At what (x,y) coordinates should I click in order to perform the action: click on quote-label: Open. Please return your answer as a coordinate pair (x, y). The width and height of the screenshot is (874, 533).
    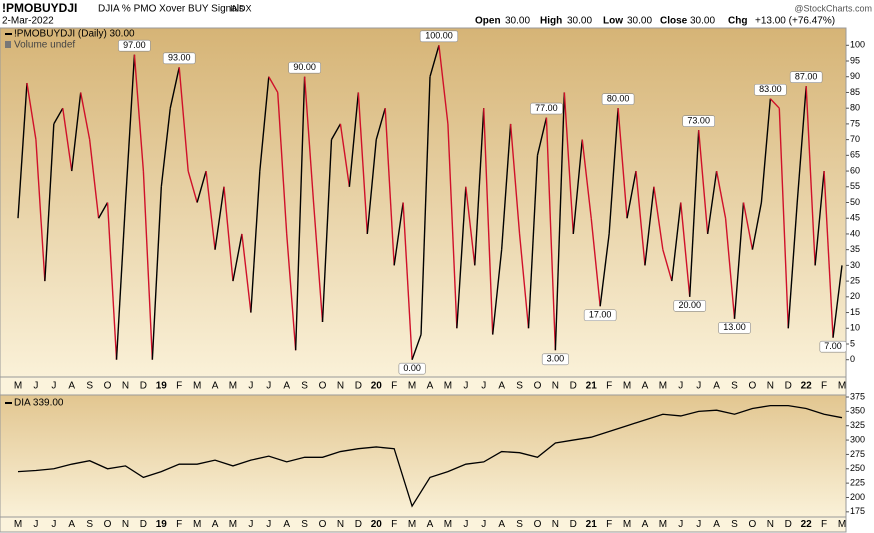
    Looking at the image, I should click on (488, 21).